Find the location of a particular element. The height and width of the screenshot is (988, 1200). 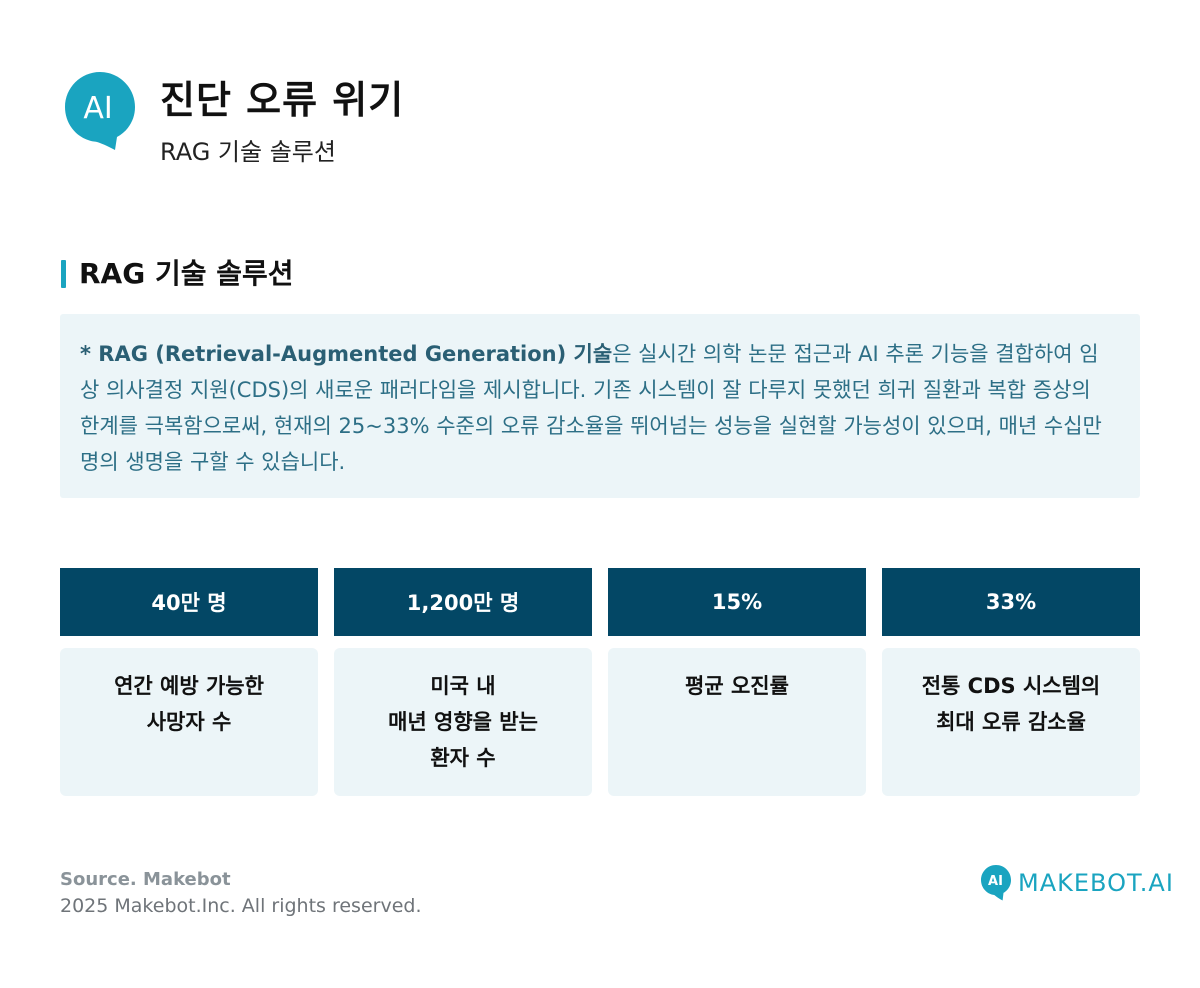

stat-description: 연간 예방 가능한 사망자 수 is located at coordinates (189, 722).